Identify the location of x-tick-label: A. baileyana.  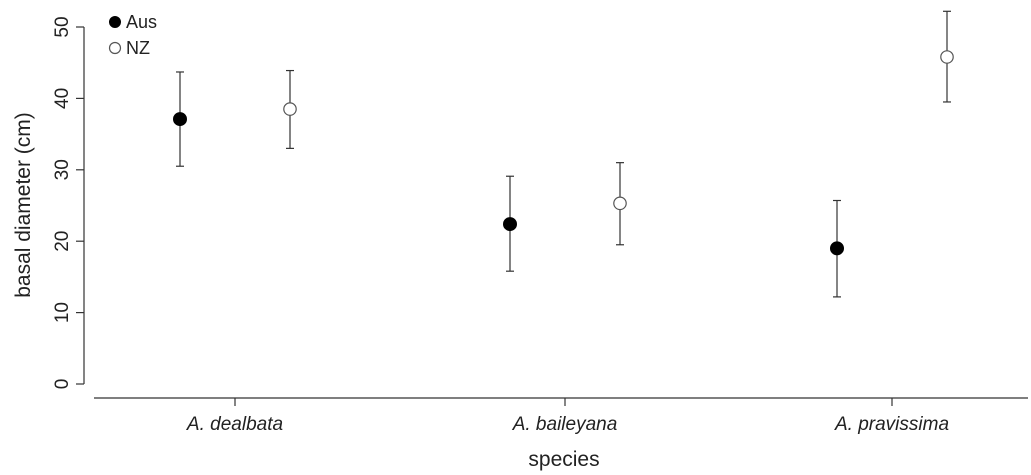
(565, 424).